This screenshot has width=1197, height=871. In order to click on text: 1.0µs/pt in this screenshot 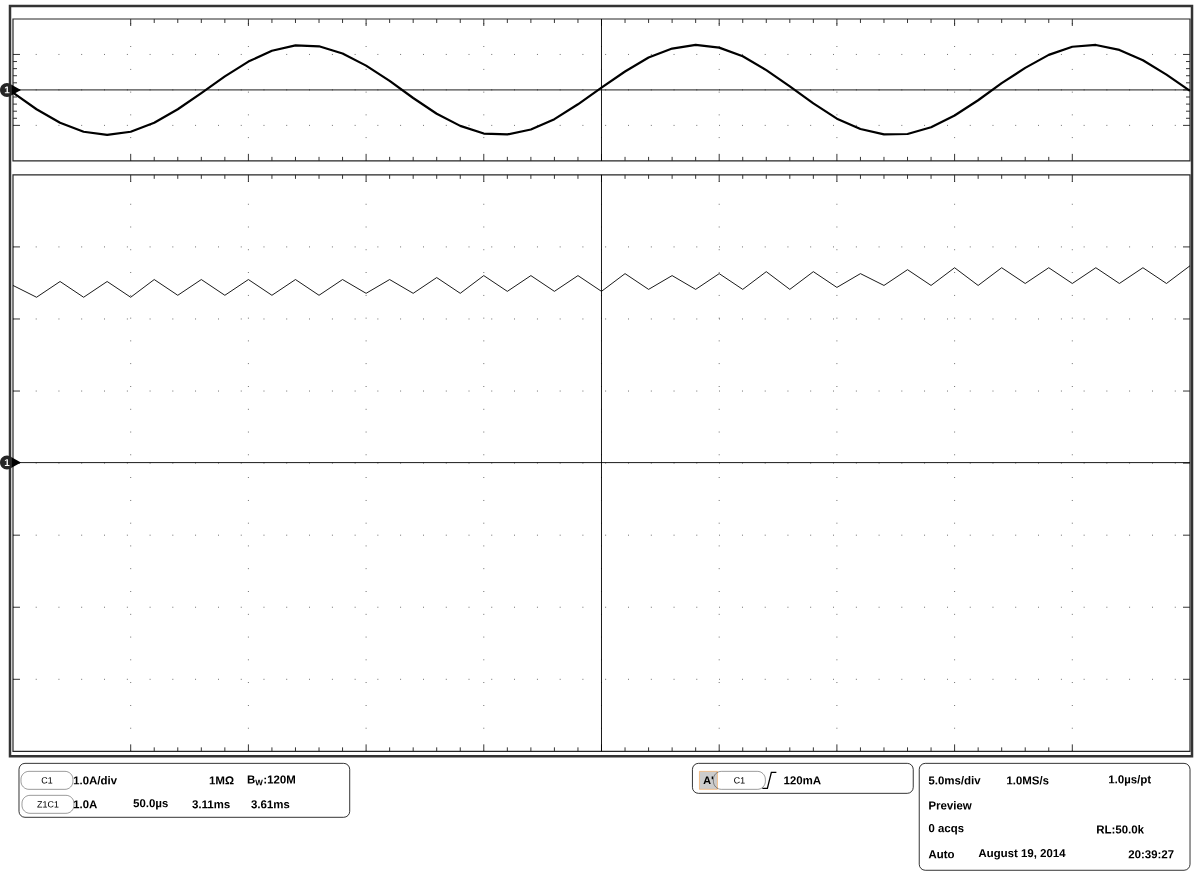, I will do `click(1130, 780)`.